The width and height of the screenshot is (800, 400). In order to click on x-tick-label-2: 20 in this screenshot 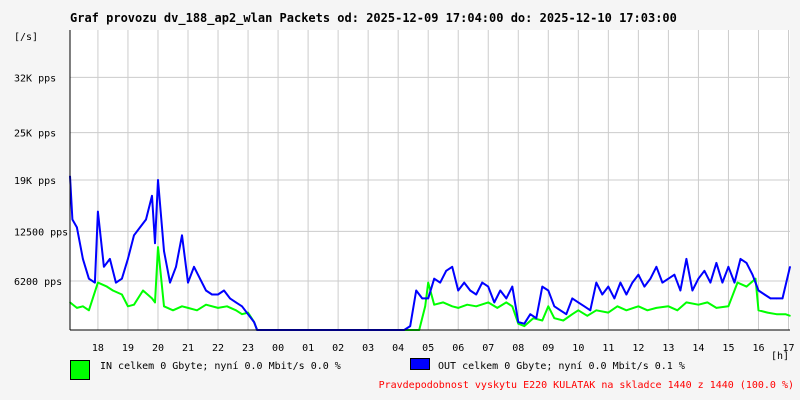, I will do `click(158, 348)`.